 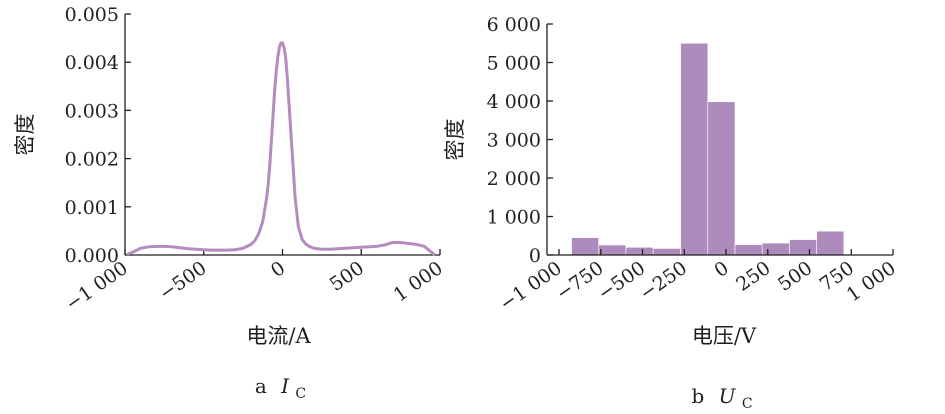 I want to click on chart-b-x-tick-label: 0, so click(x=721, y=269).